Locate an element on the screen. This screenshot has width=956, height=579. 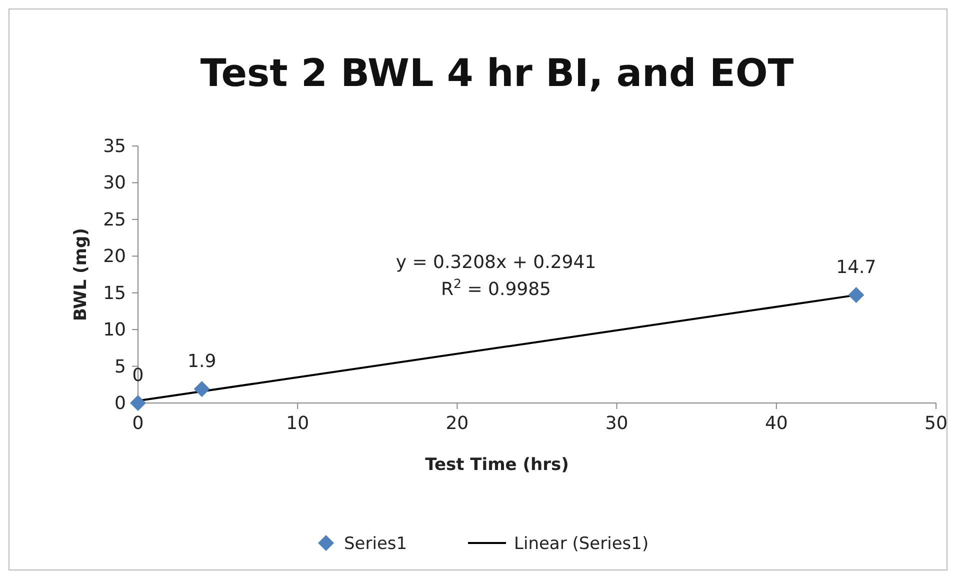
x-tick-label: 20 is located at coordinates (457, 423).